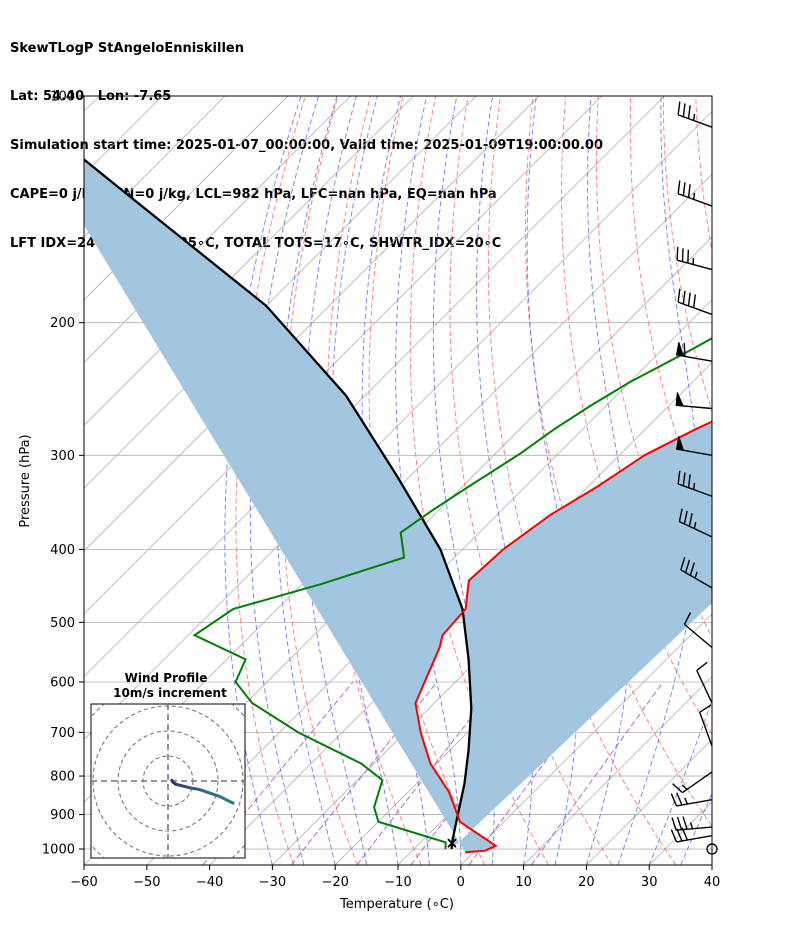 This screenshot has height=937, width=794. What do you see at coordinates (170, 693) in the screenshot?
I see `hodograph-subtitle: 10m/s increment` at bounding box center [170, 693].